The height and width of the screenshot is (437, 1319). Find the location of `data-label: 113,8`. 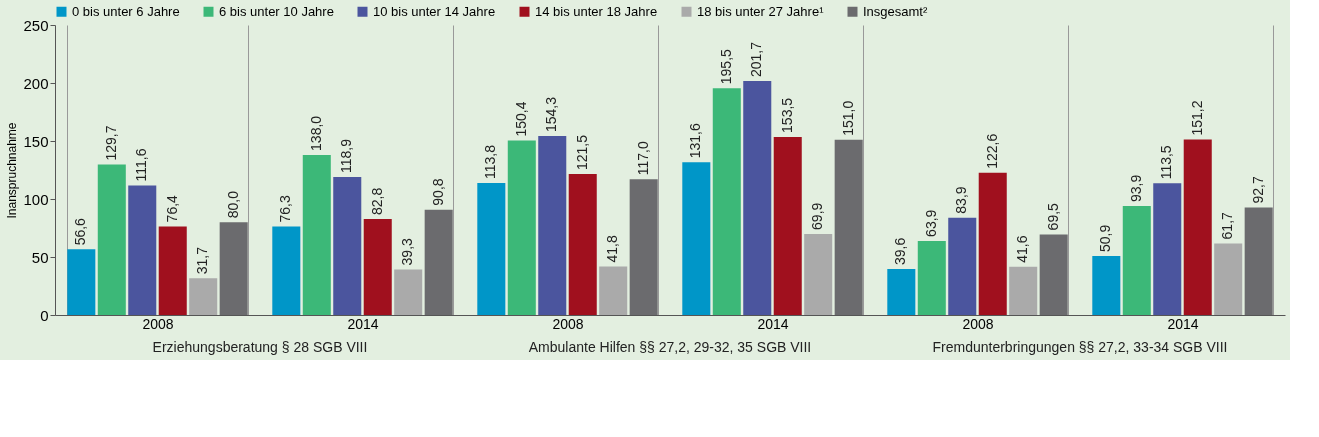

data-label: 113,8 is located at coordinates (490, 161).